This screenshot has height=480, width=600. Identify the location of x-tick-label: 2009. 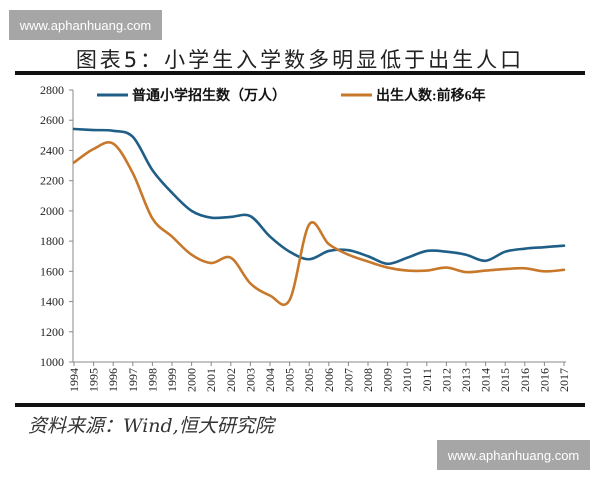
(388, 380).